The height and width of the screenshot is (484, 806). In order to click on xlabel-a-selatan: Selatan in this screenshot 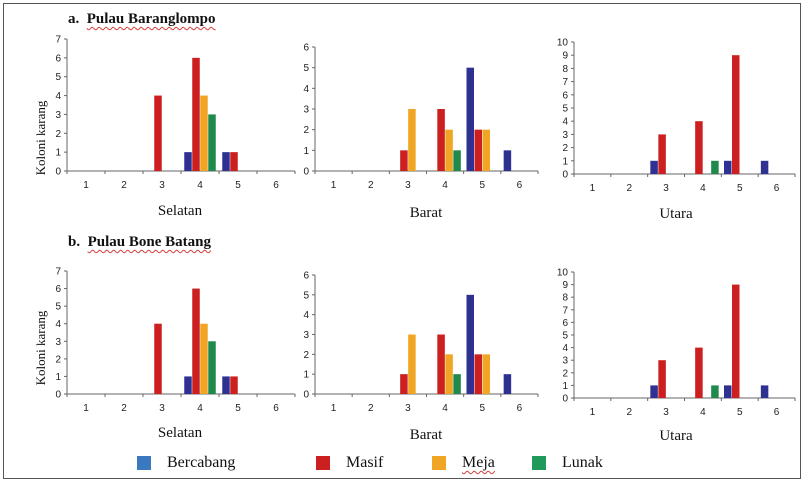, I will do `click(180, 211)`.